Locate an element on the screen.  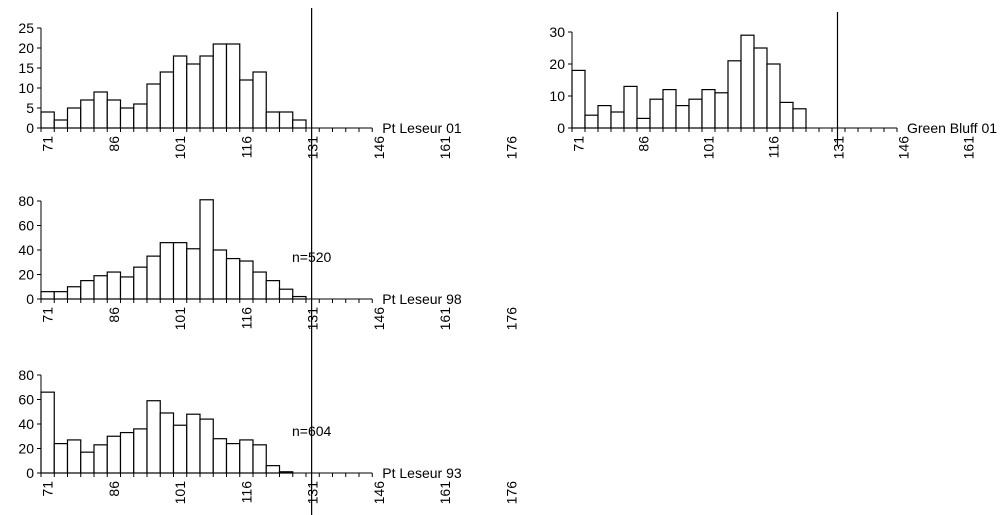
y-tick-label: 15 is located at coordinates (26, 68).